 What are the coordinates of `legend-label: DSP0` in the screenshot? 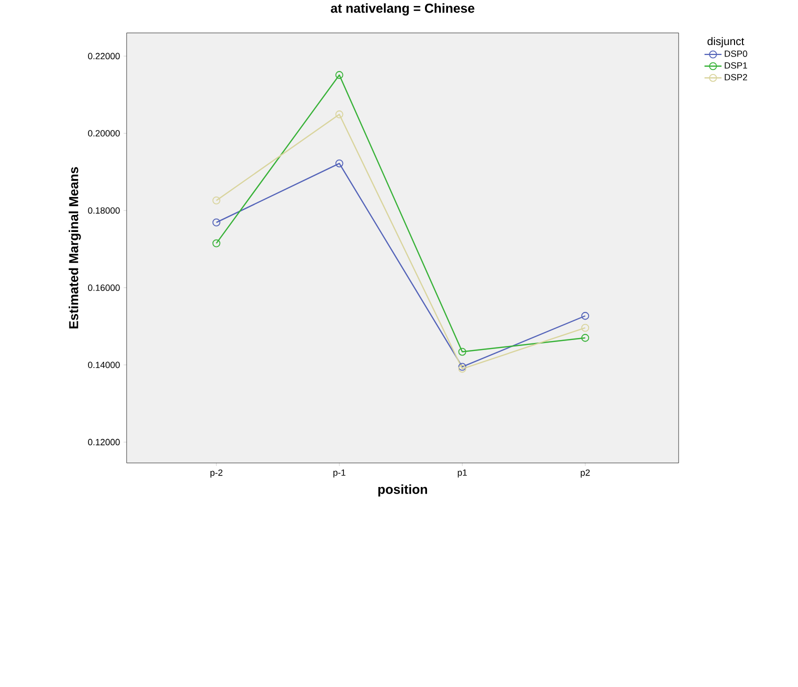 It's located at (736, 53).